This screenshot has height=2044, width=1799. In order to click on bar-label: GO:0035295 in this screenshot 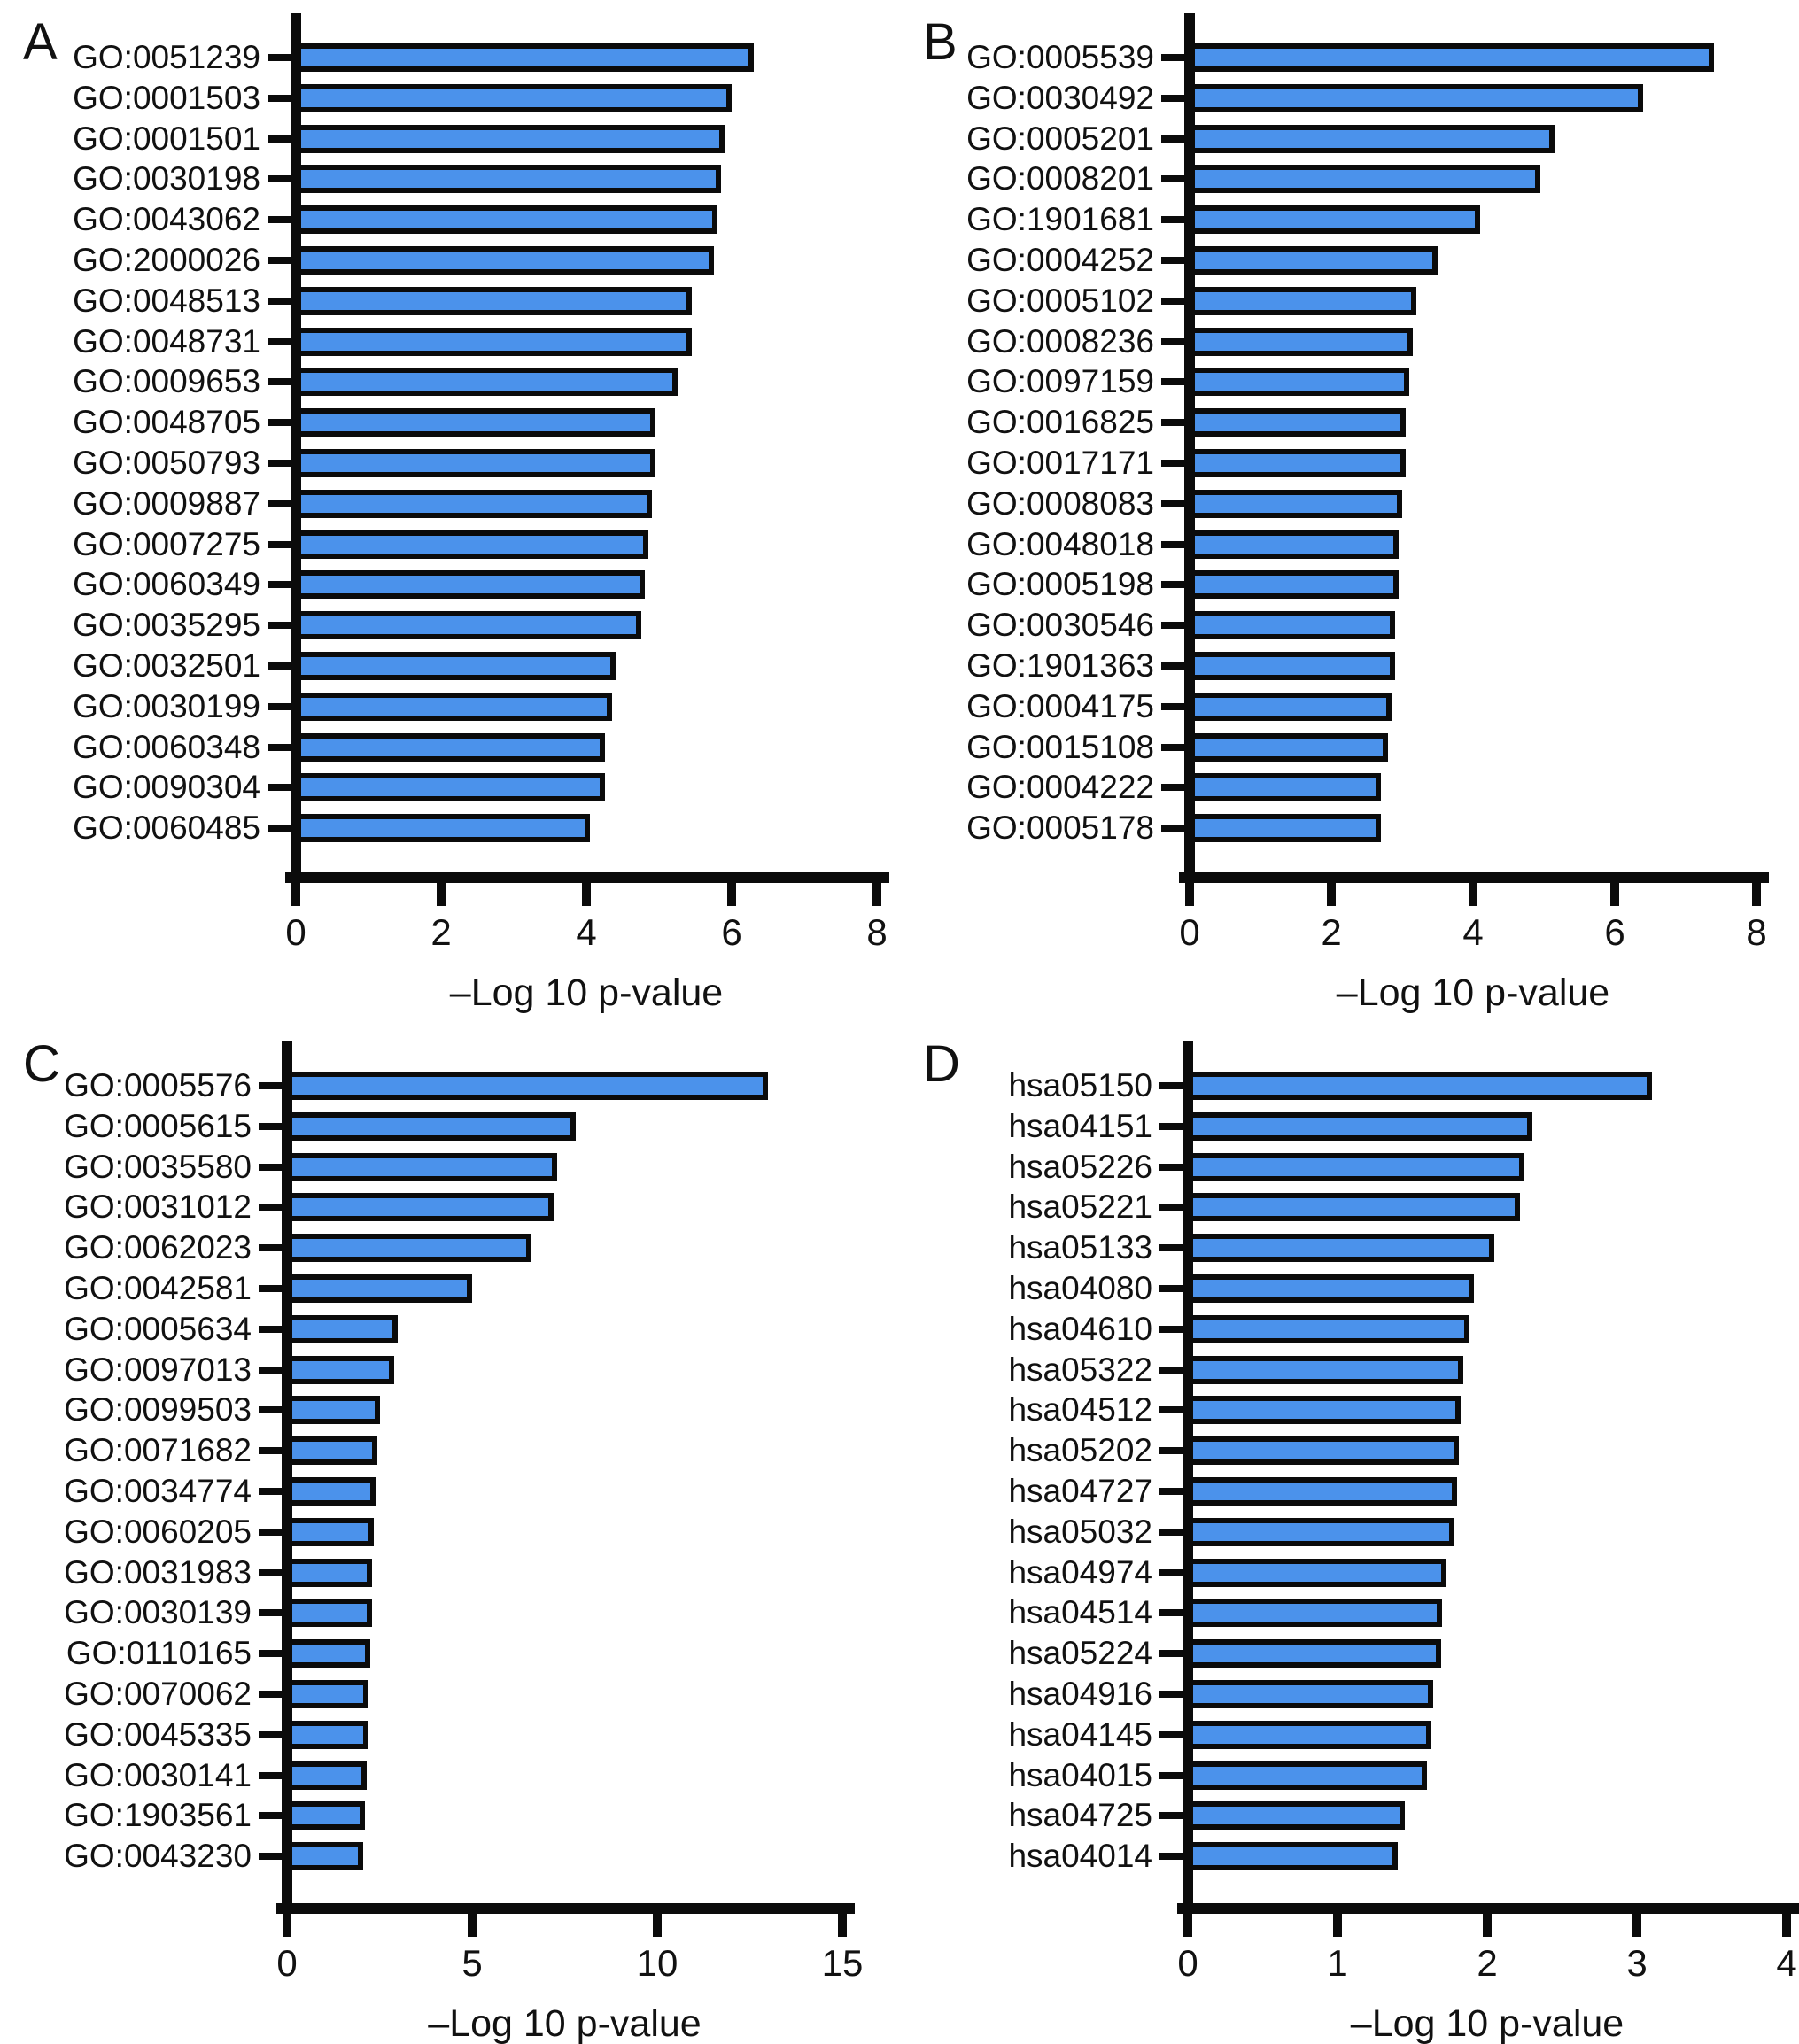, I will do `click(166, 626)`.